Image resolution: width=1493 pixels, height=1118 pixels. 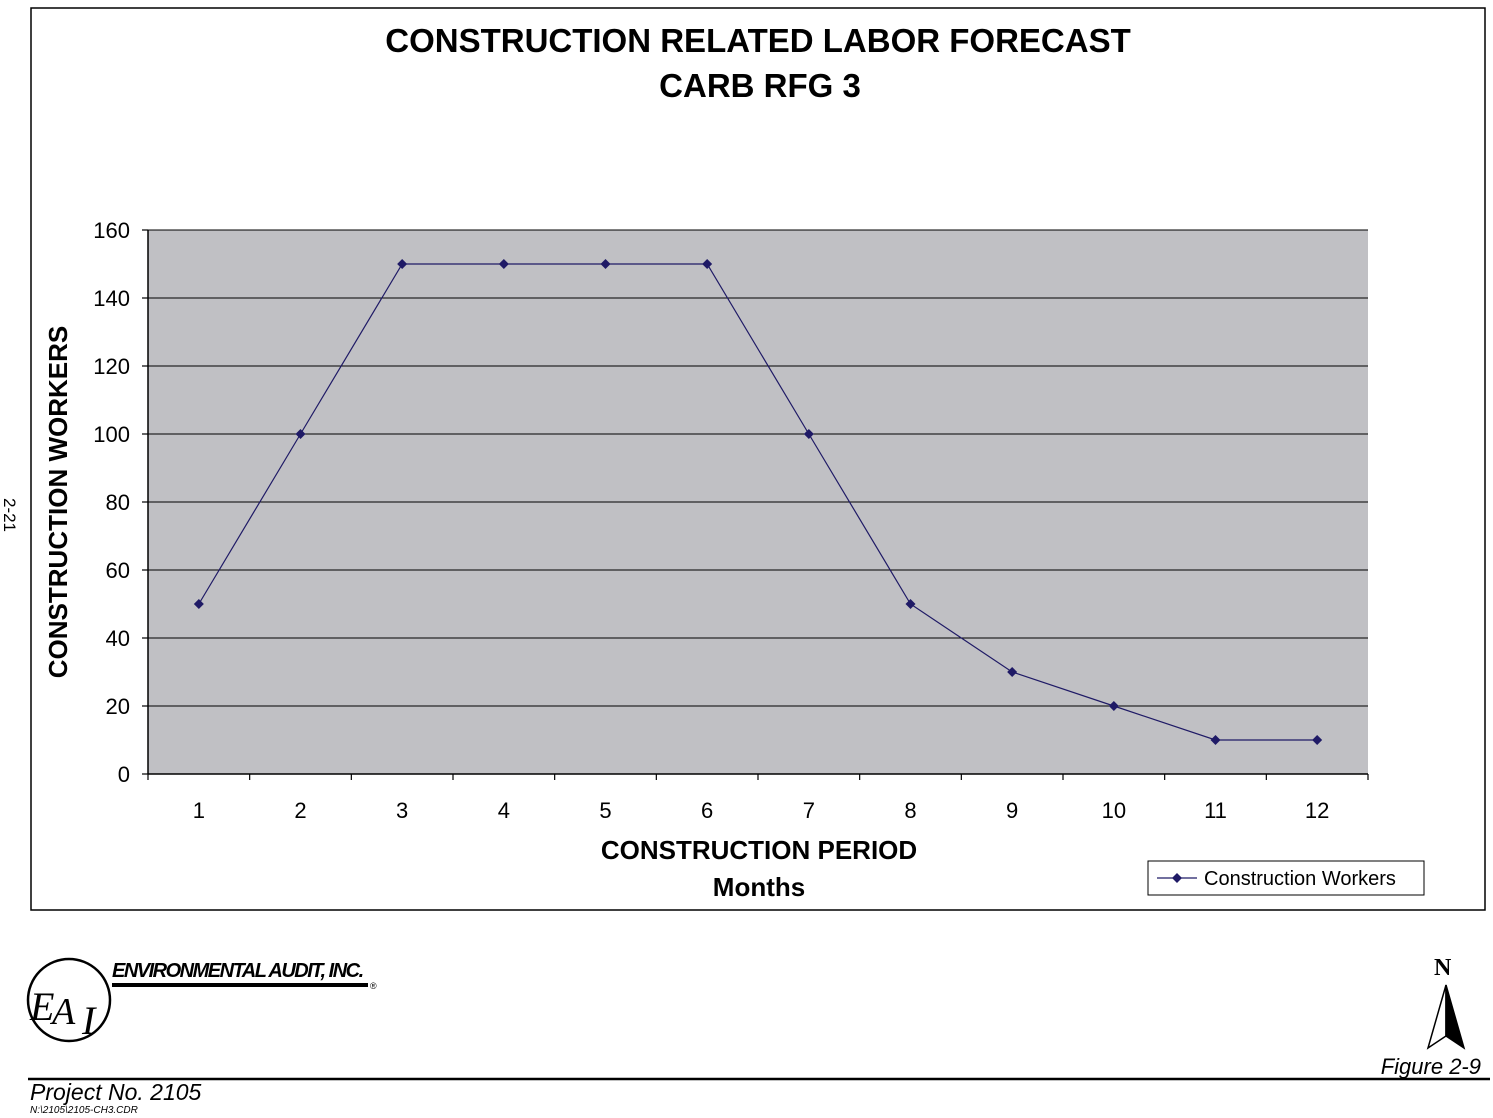 What do you see at coordinates (1443, 968) in the screenshot?
I see `north-label: N` at bounding box center [1443, 968].